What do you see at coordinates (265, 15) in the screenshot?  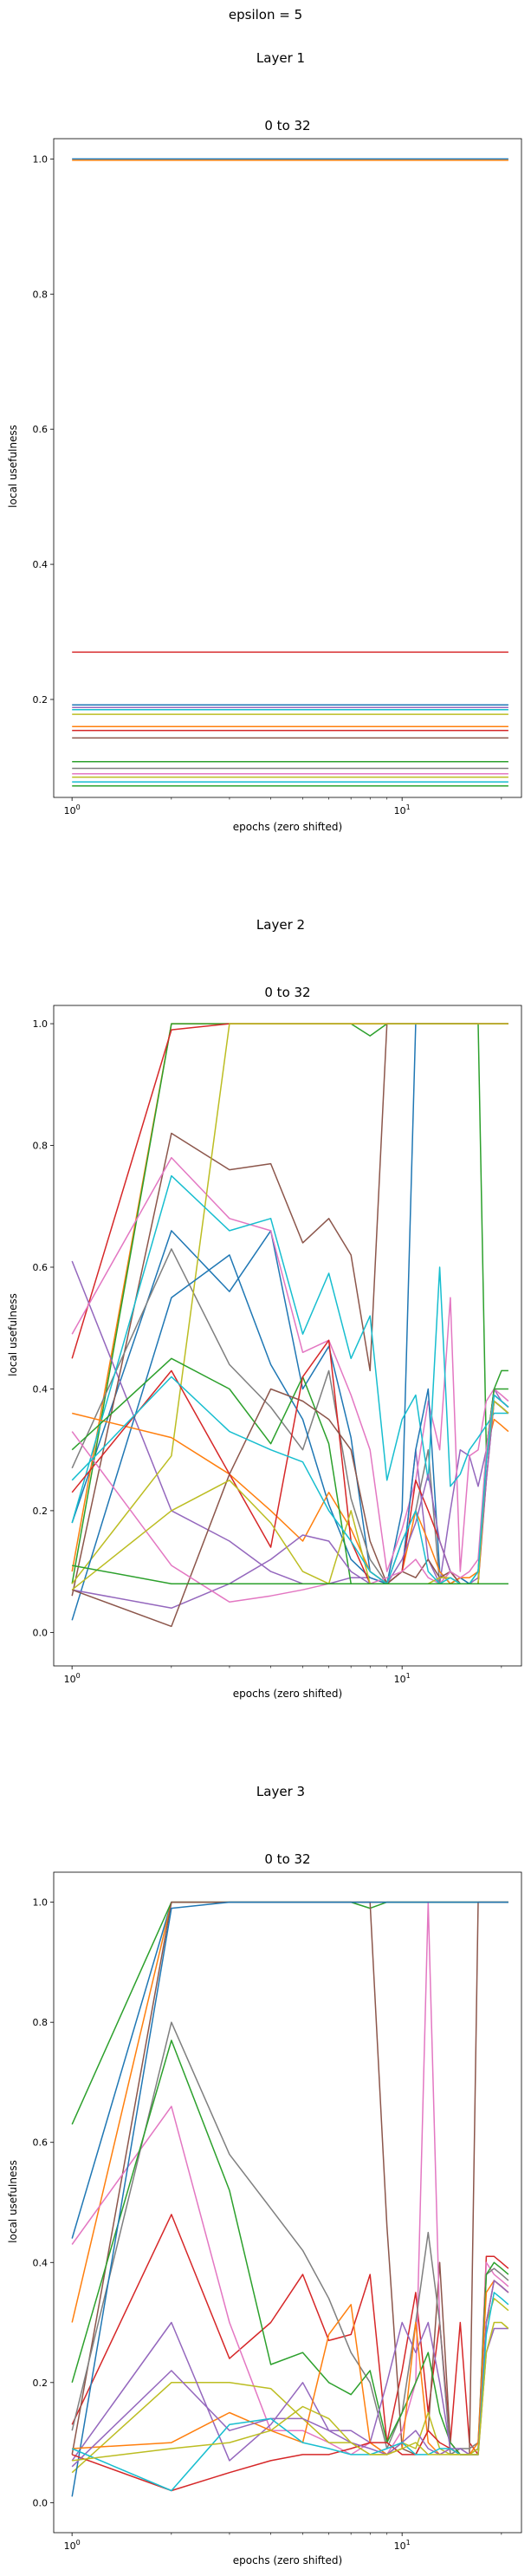 I see `figure-suptitle: epsilon = 5` at bounding box center [265, 15].